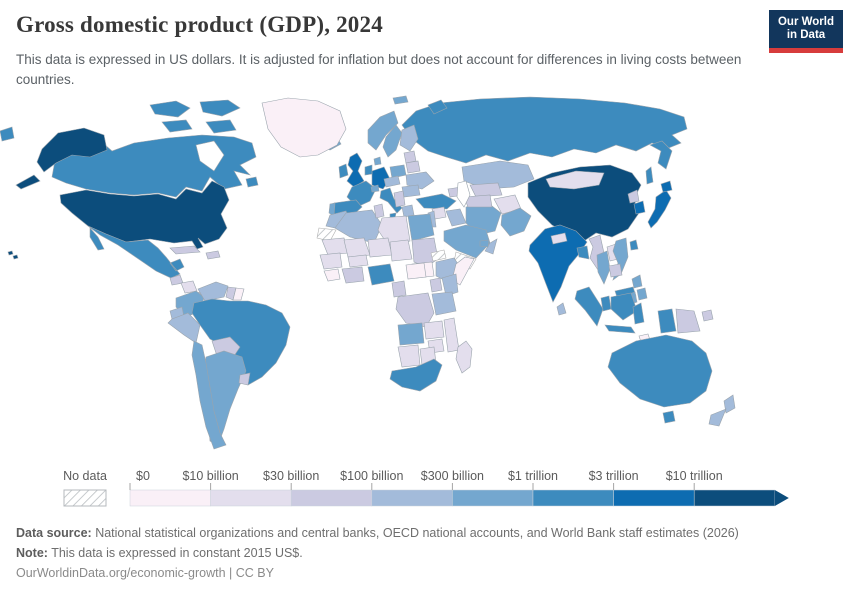 The width and height of the screenshot is (850, 600). What do you see at coordinates (13, 255) in the screenshot?
I see `region-hawaii` at bounding box center [13, 255].